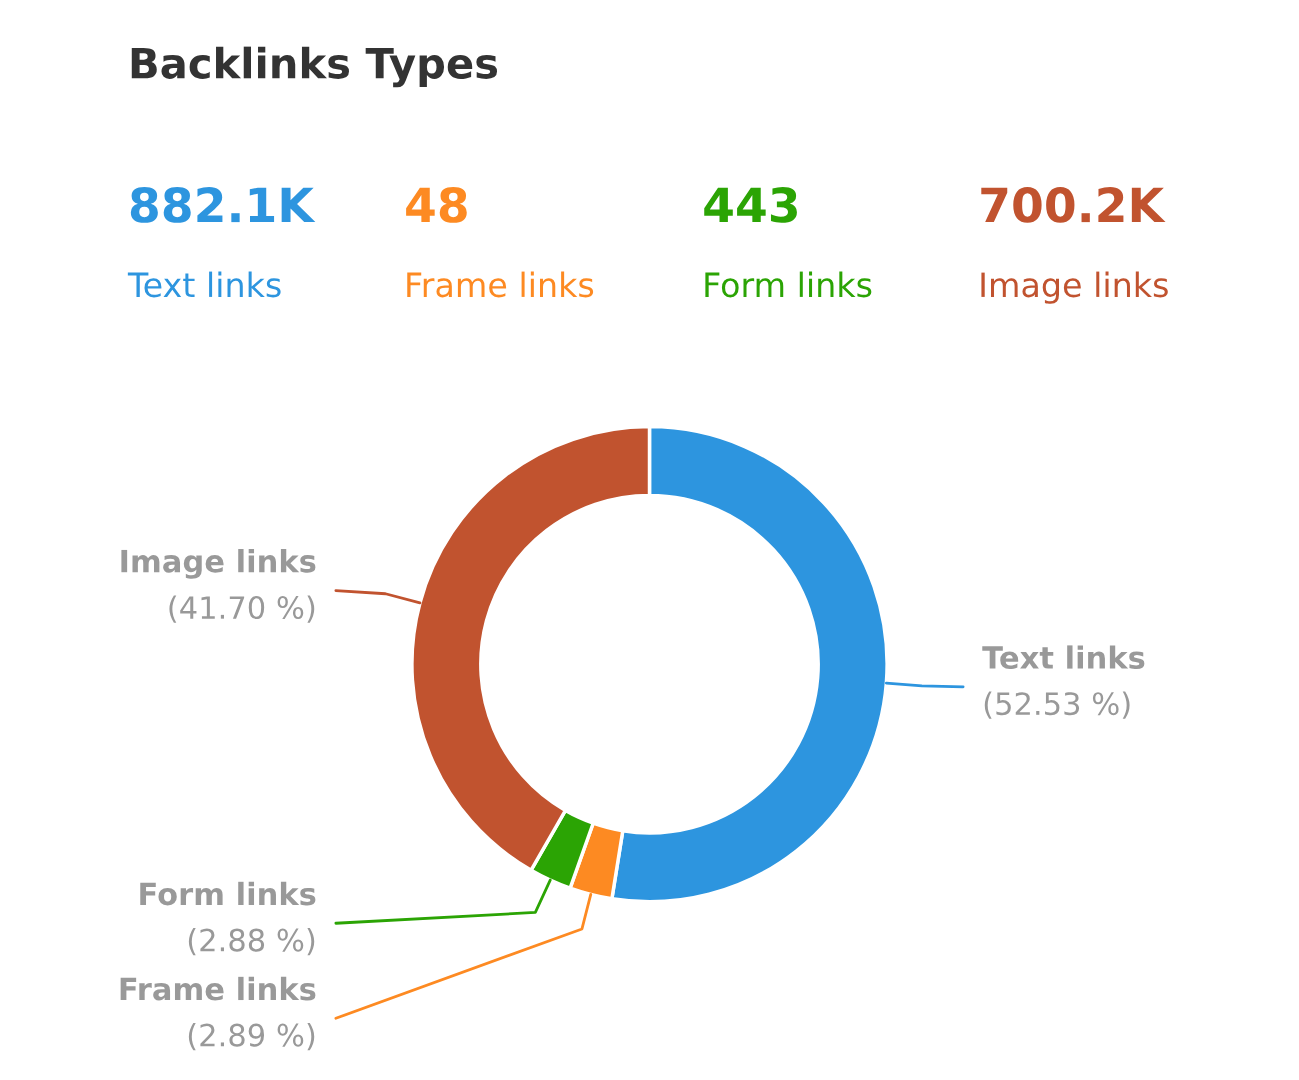 This screenshot has width=1299, height=1080. I want to click on text: 443, so click(750, 205).